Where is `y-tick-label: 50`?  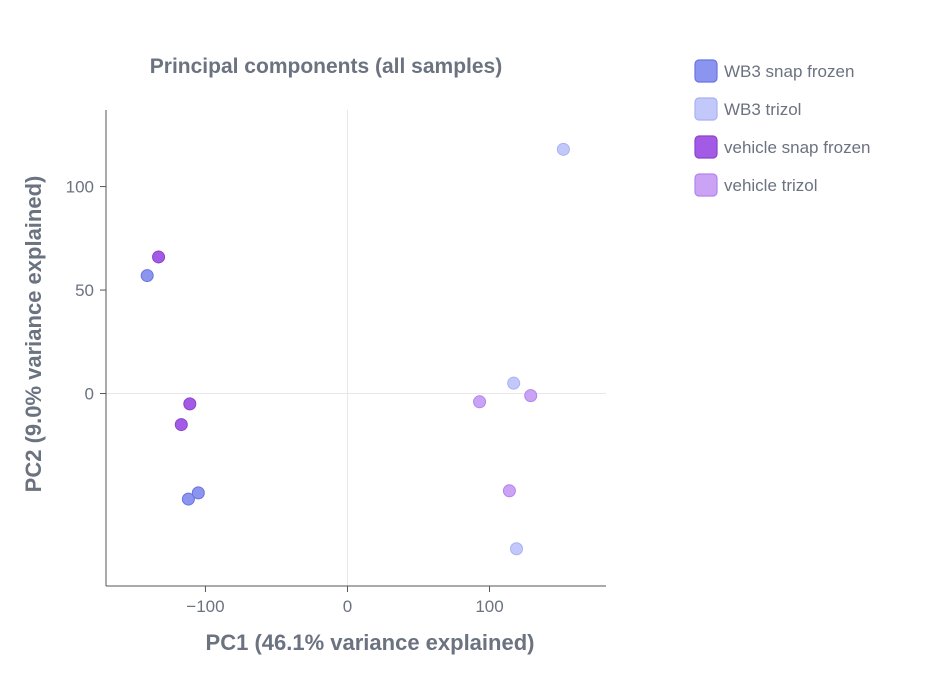
y-tick-label: 50 is located at coordinates (84, 290).